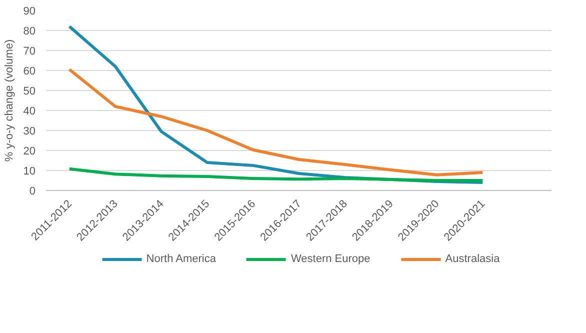 The height and width of the screenshot is (333, 586). What do you see at coordinates (9, 100) in the screenshot?
I see `y-axis-title: % y-o-y change (volume)` at bounding box center [9, 100].